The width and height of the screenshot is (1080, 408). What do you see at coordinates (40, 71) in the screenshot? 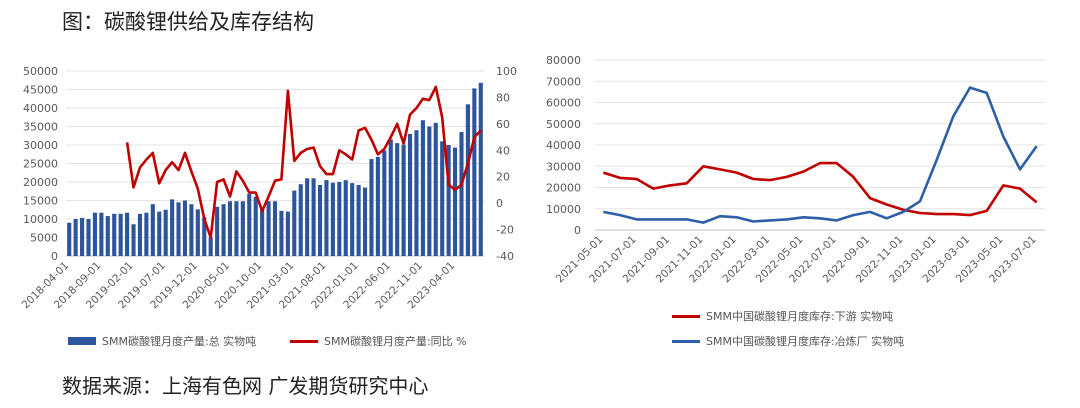
I see `y-tick-label-left: 50000` at bounding box center [40, 71].